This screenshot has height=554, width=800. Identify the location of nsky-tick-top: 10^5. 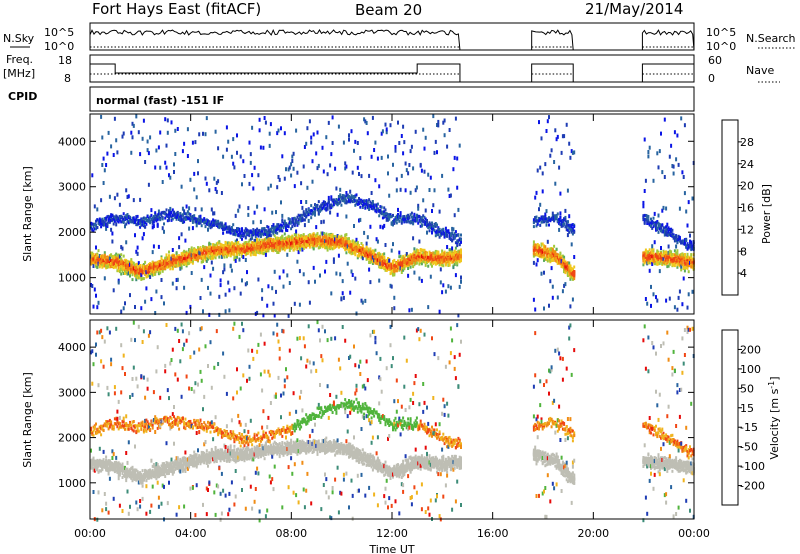
(59, 32).